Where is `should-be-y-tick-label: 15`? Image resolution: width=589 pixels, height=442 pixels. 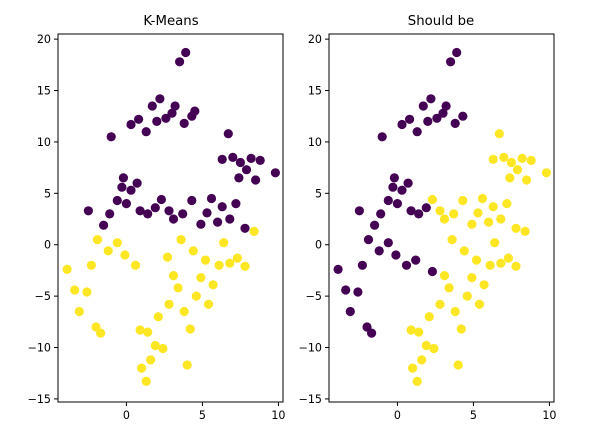 should-be-y-tick-label: 15 is located at coordinates (315, 91).